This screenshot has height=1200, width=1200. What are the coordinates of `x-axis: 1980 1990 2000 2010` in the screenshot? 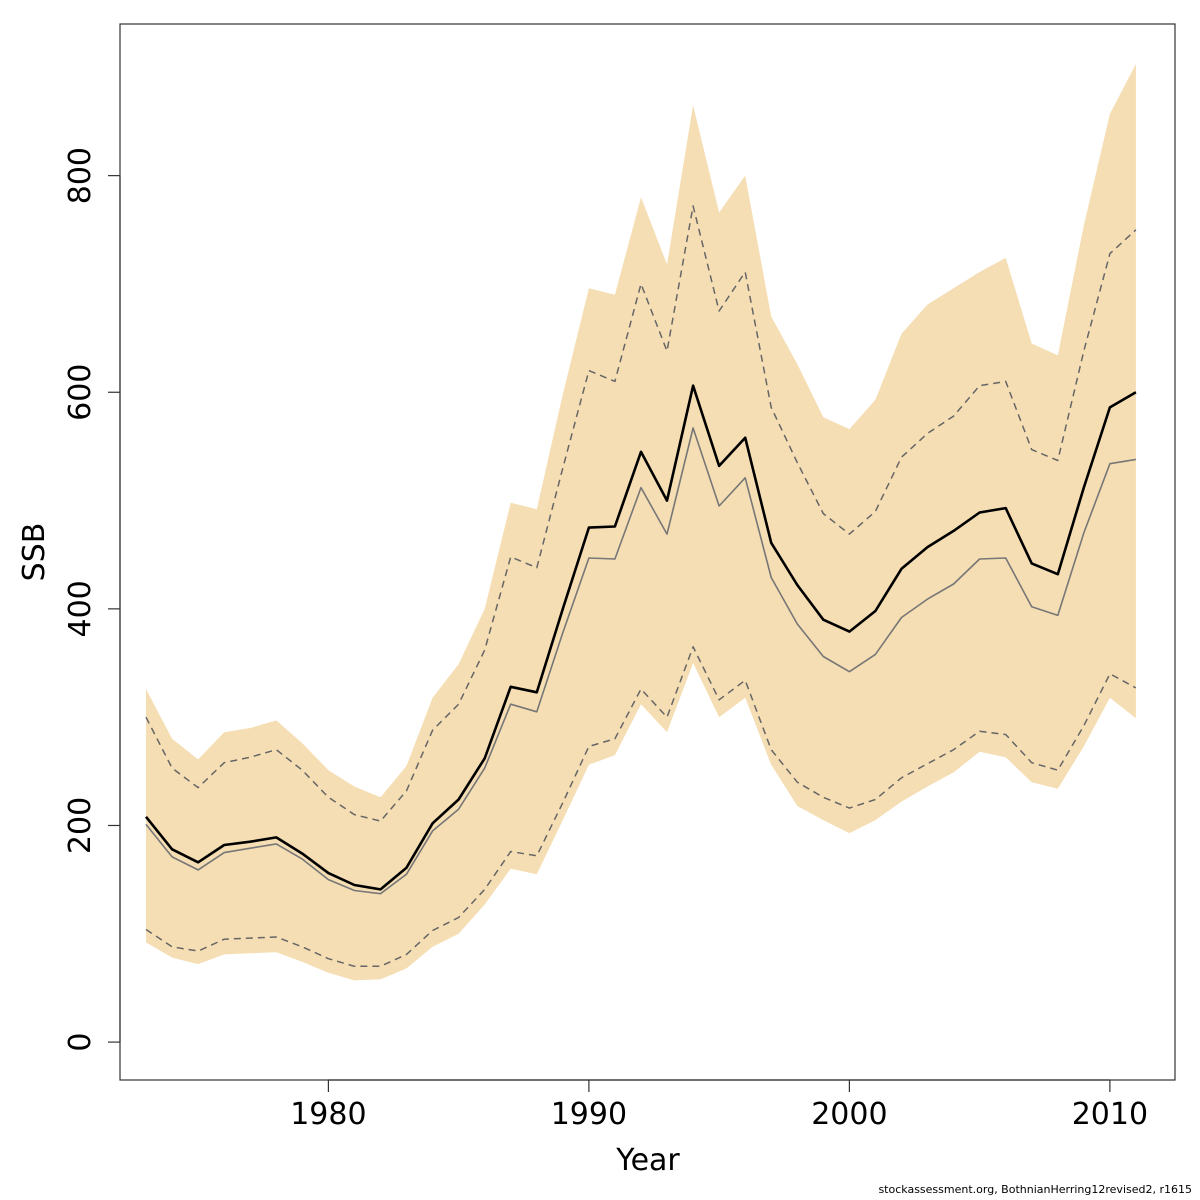 It's located at (719, 1105).